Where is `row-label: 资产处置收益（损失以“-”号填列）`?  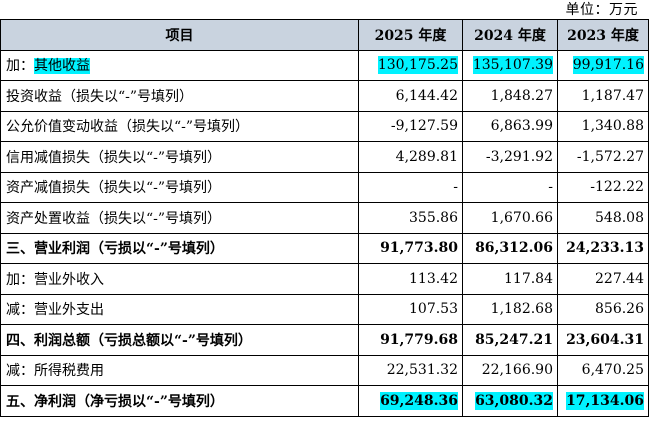 row-label: 资产处置收益（损失以“-”号填列） is located at coordinates (179, 218).